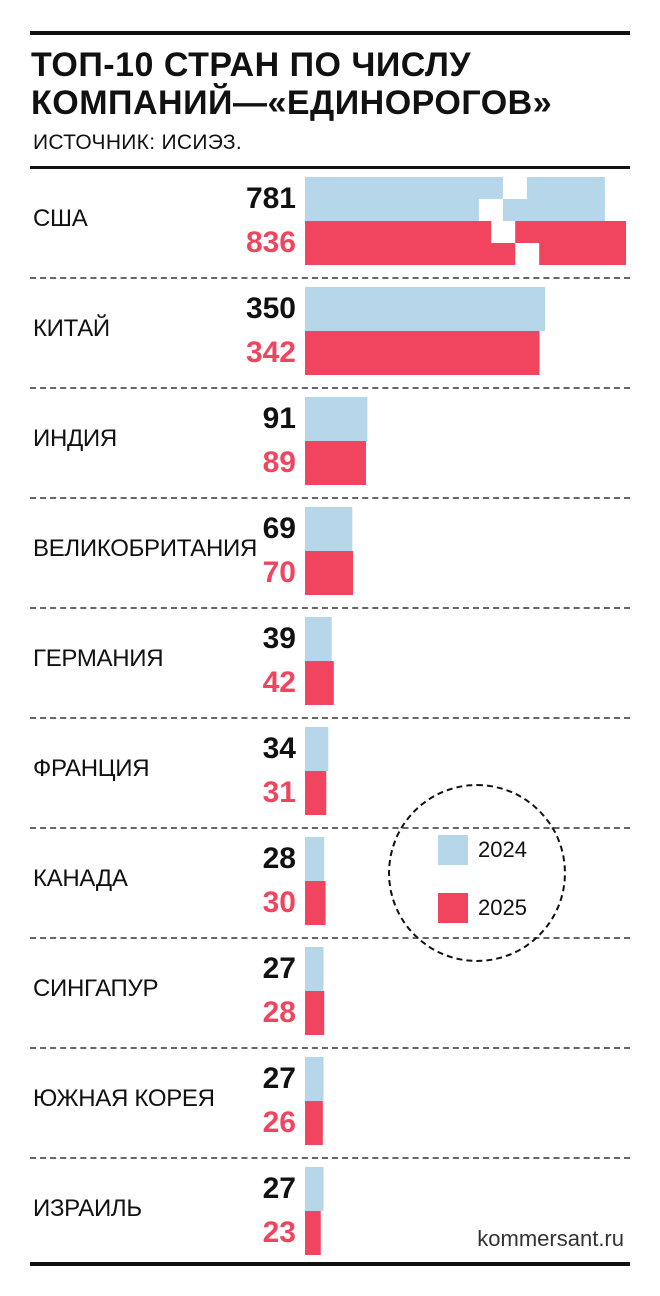 The width and height of the screenshot is (660, 1296). Describe the element at coordinates (279, 462) in the screenshot. I see `value-label-2025: 89` at that location.